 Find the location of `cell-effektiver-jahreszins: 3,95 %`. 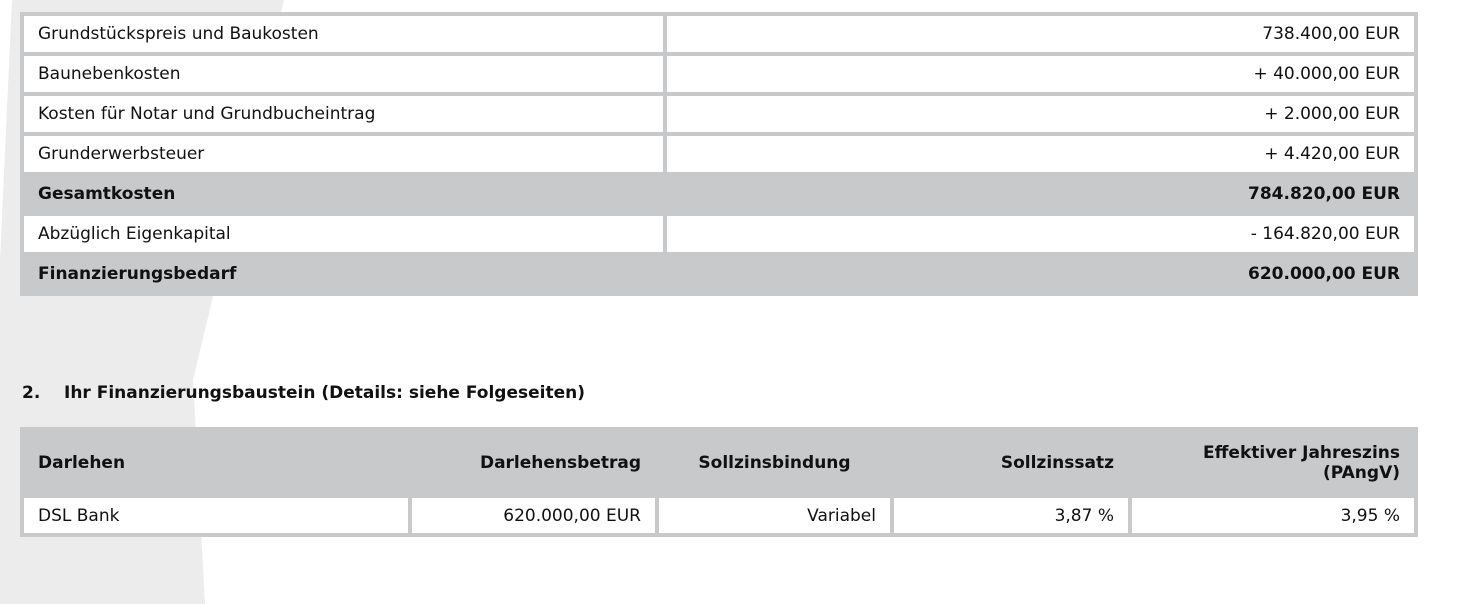

cell-effektiver-jahreszins: 3,95 % is located at coordinates (1273, 515).